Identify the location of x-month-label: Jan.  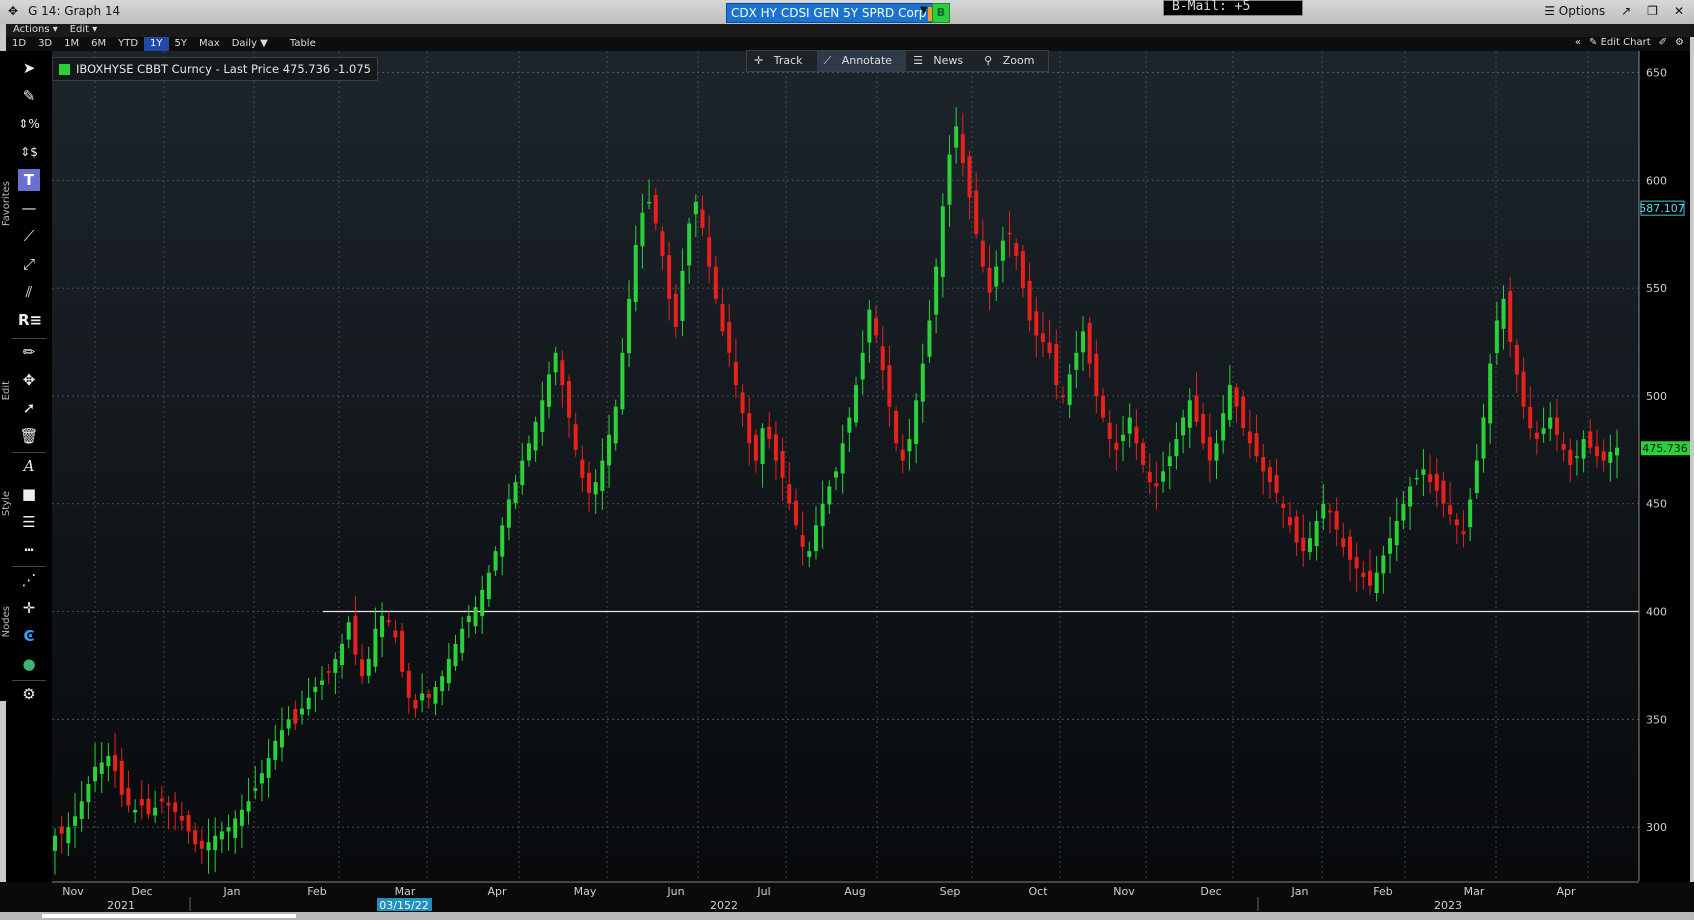
(1300, 891).